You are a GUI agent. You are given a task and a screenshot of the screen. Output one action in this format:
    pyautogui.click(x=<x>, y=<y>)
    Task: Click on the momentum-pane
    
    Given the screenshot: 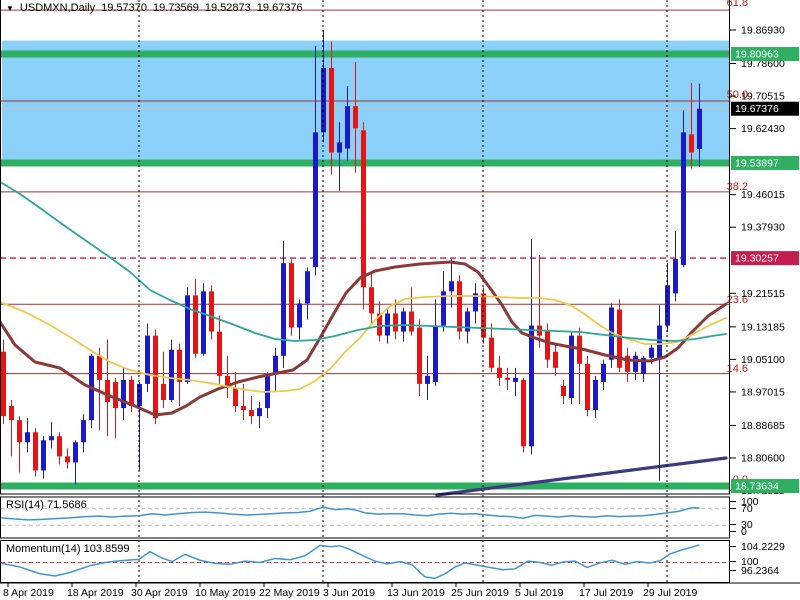 What is the action you would take?
    pyautogui.click(x=365, y=562)
    